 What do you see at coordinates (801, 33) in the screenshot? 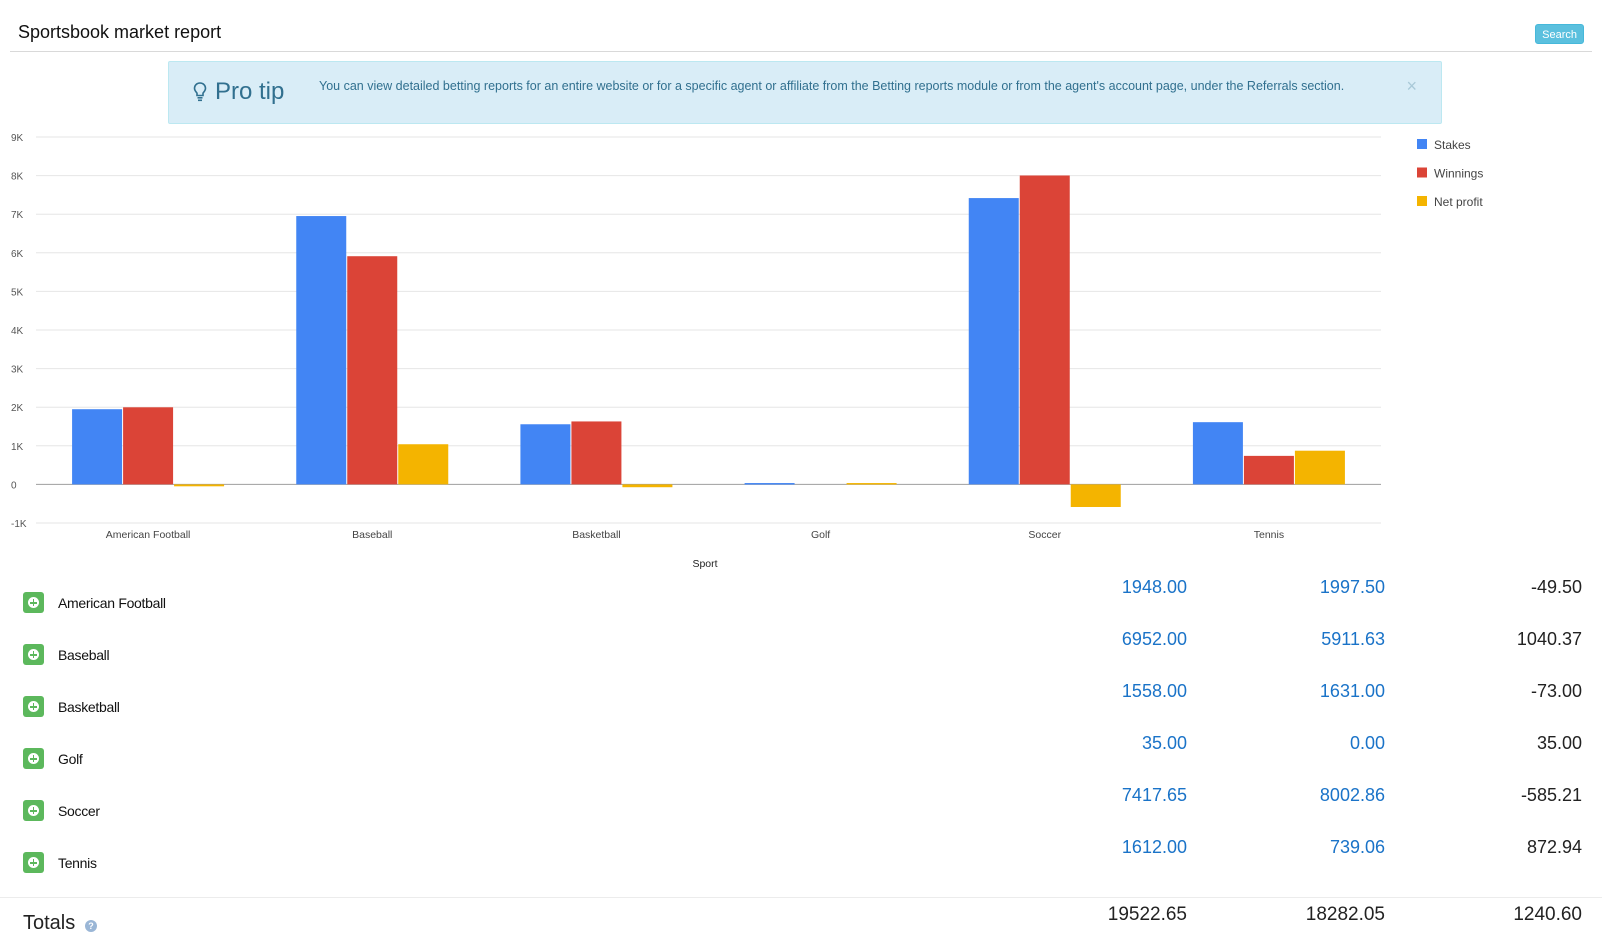
I see `header: Sportsbook market report Search` at bounding box center [801, 33].